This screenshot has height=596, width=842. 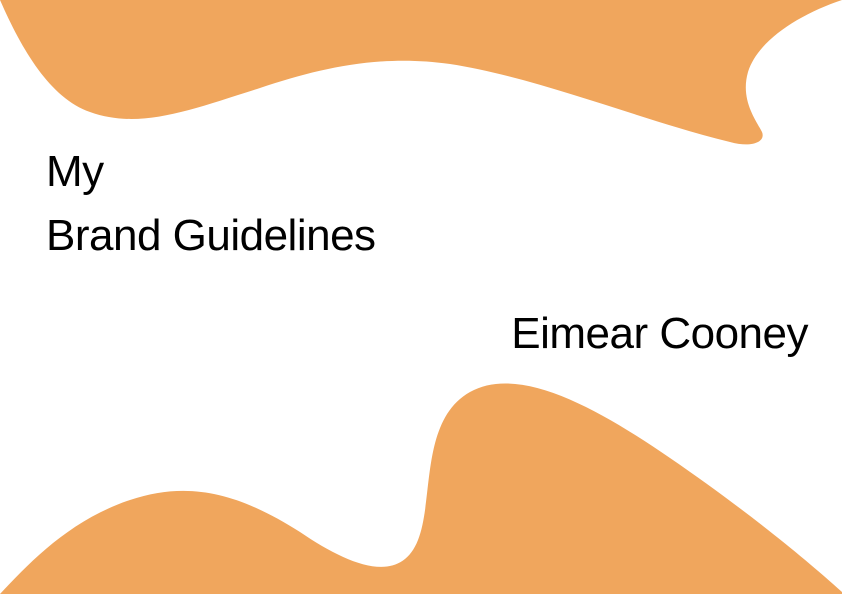 I want to click on document-title: My Brand Guidelines, so click(x=211, y=204).